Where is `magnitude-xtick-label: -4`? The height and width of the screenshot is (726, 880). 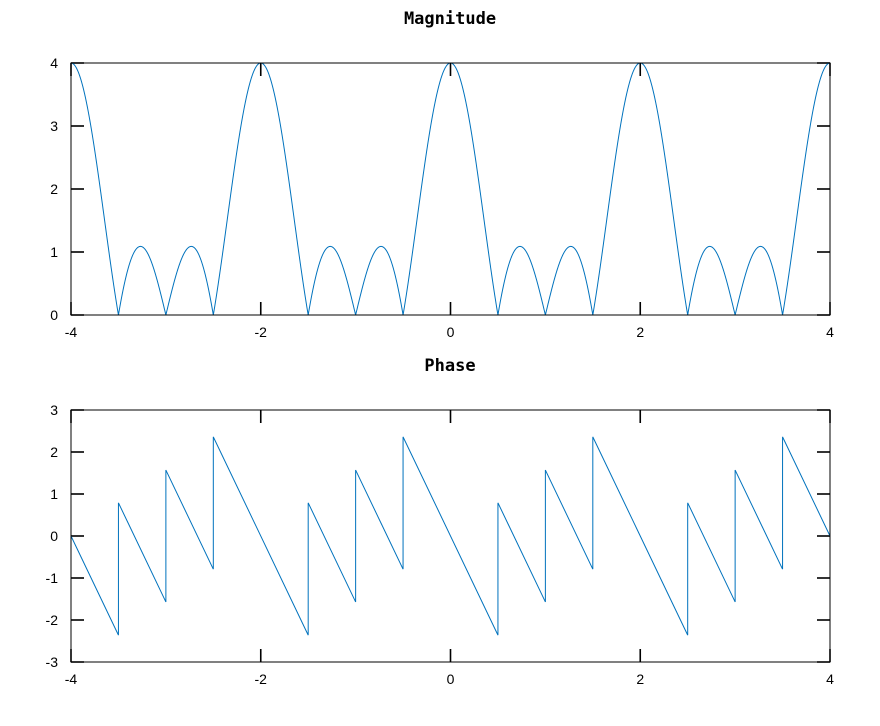 magnitude-xtick-label: -4 is located at coordinates (71, 332).